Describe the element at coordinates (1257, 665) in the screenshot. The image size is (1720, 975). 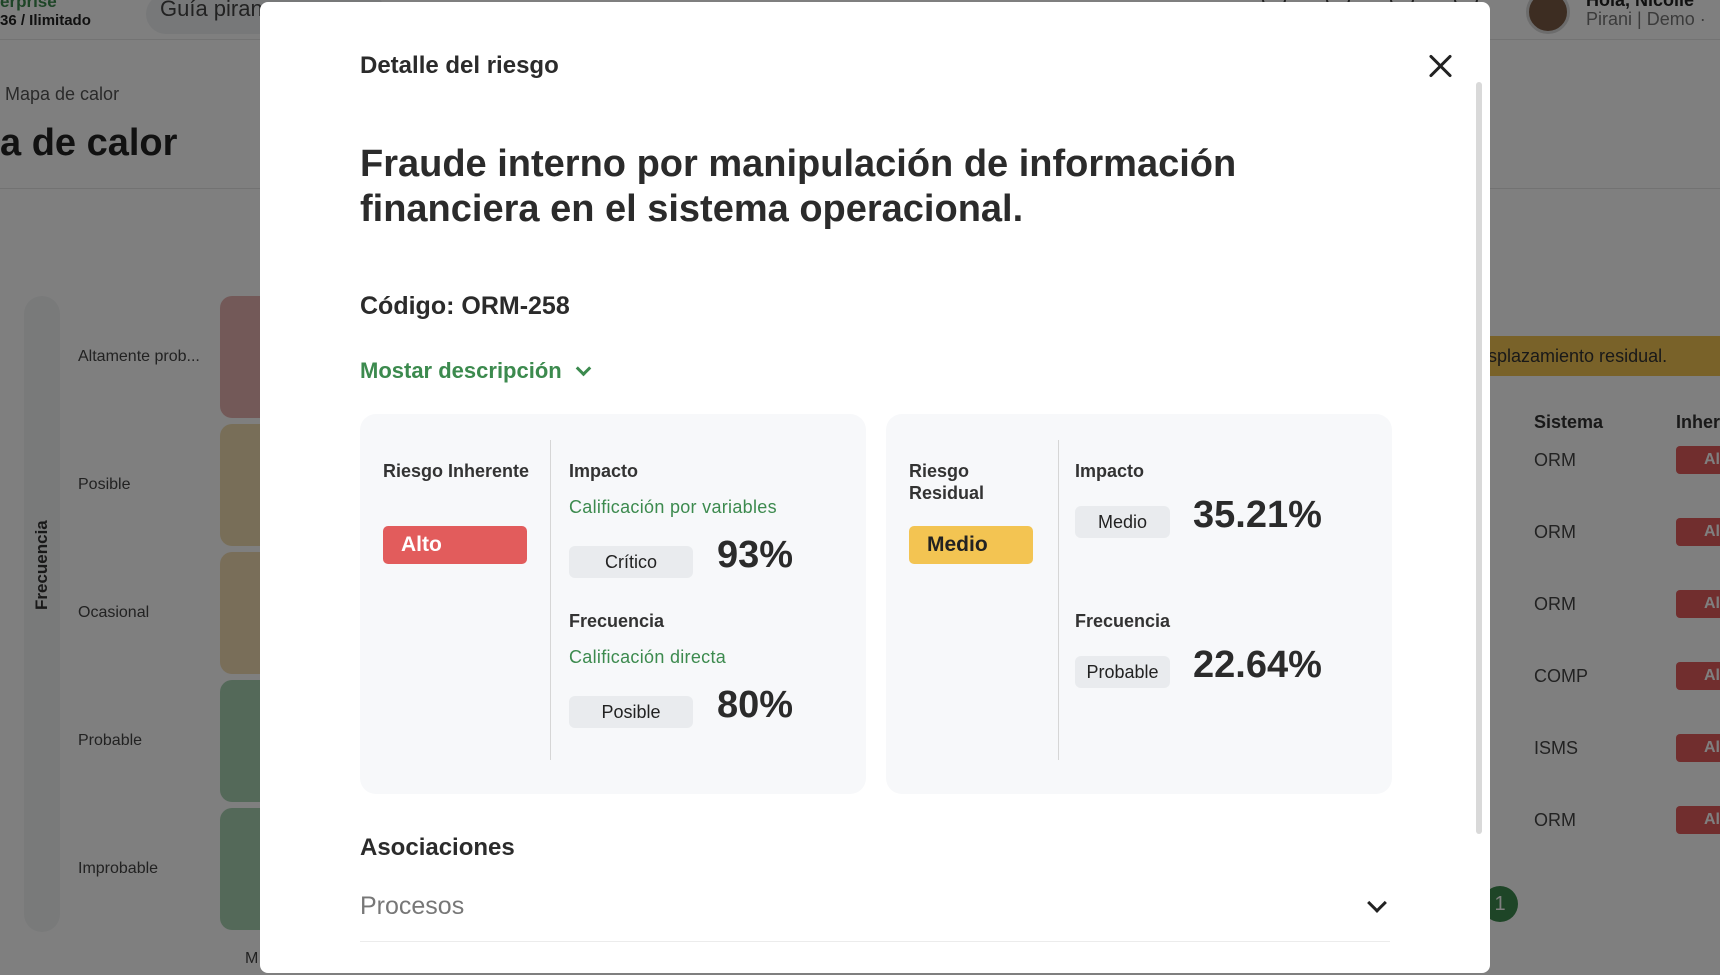
I see `residual-frequency-percent: 22.64%` at that location.